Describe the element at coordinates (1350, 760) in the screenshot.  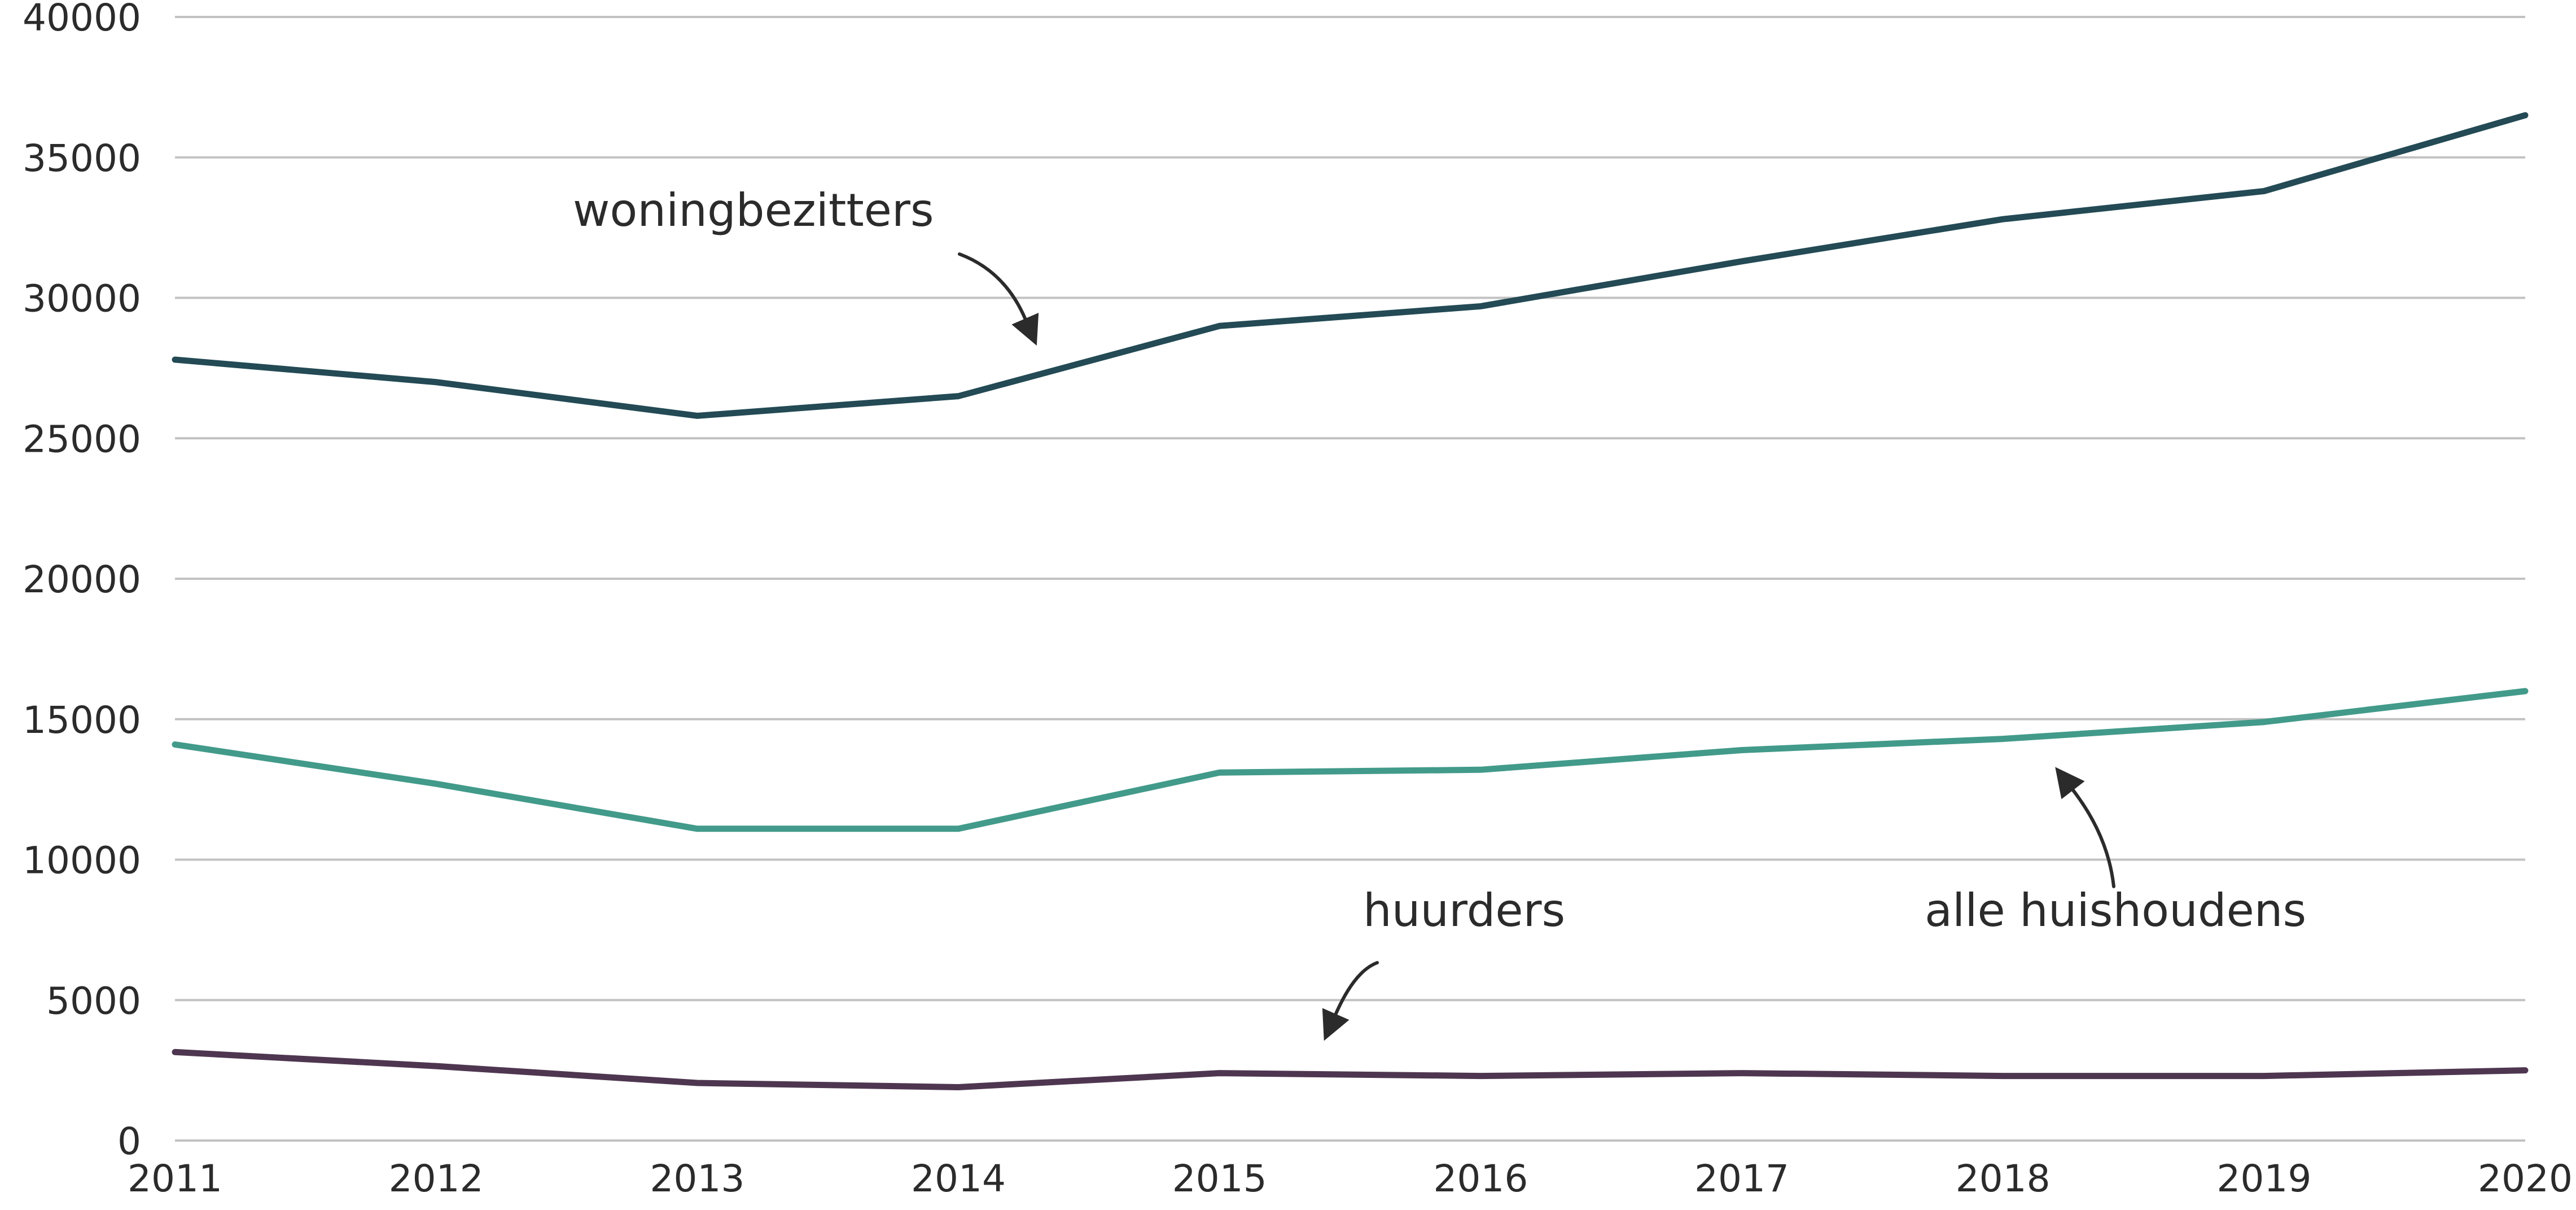
I see `series-line-alle-huishoudens` at that location.